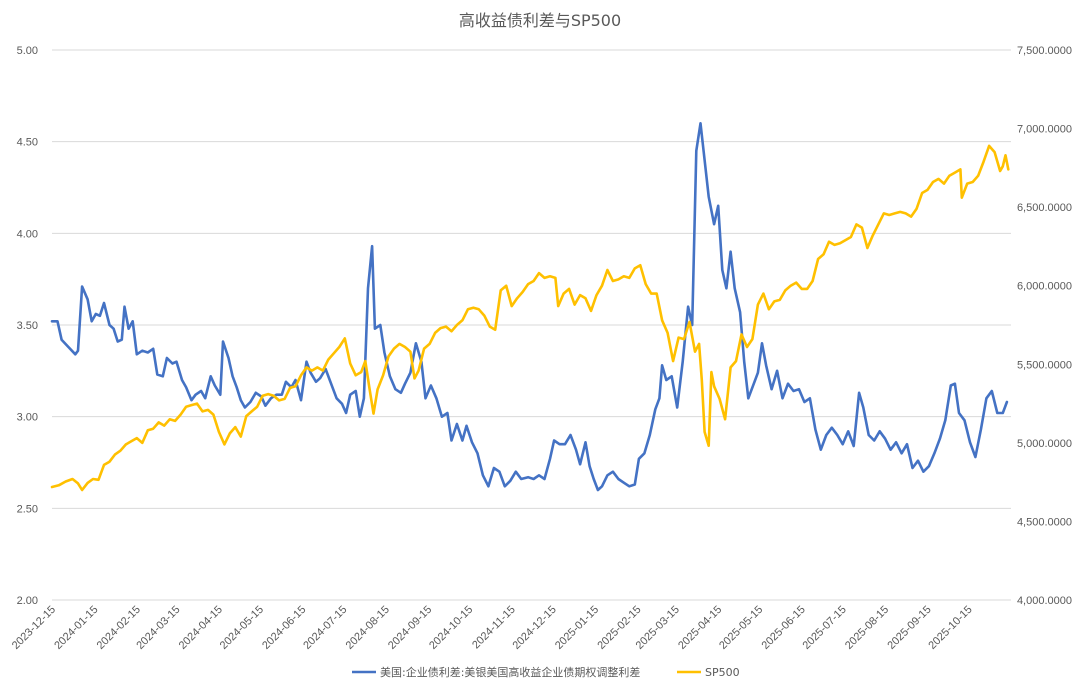  What do you see at coordinates (27, 509) in the screenshot?
I see `left-tick-label: 2.50` at bounding box center [27, 509].